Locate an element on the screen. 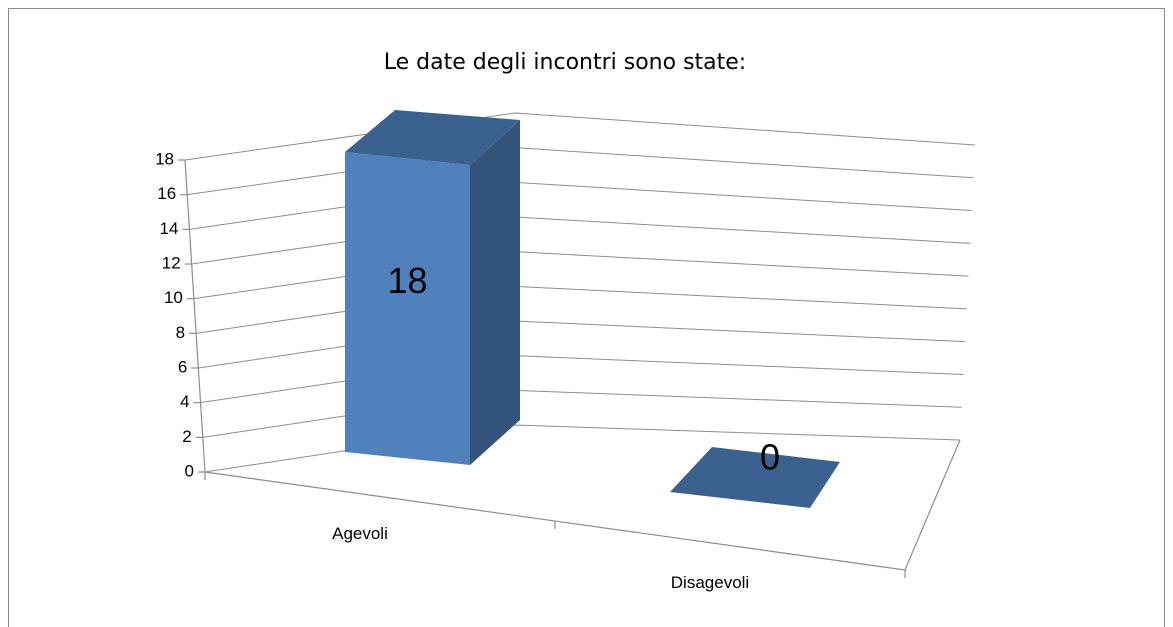  x-tick-label: Disagevoli is located at coordinates (710, 582).